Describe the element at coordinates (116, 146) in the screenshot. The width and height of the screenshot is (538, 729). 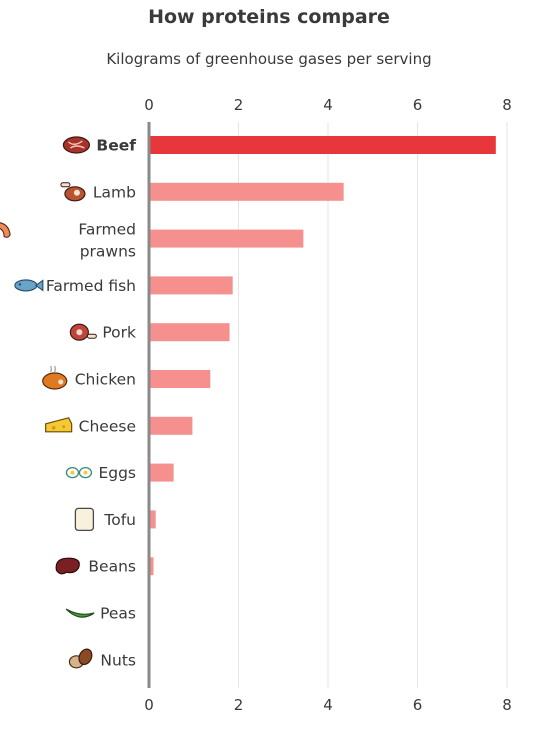
I see `category-label: Beef` at that location.